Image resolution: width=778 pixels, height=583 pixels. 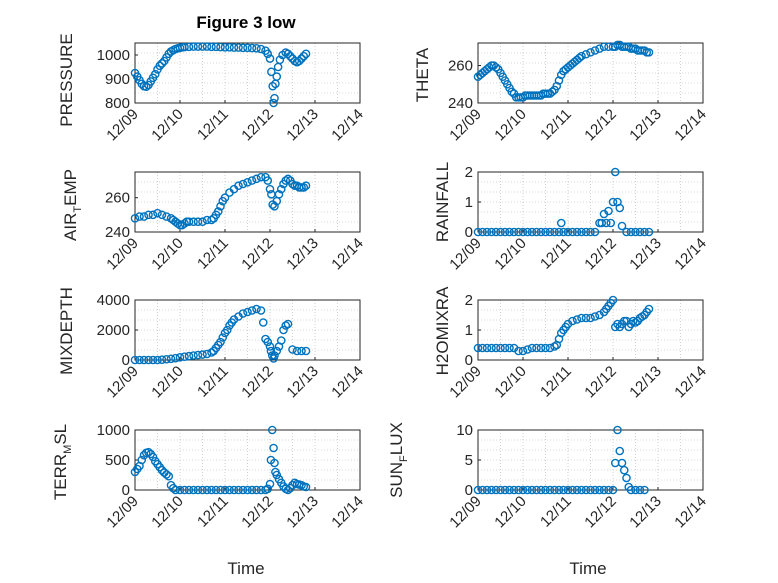 I want to click on ylabel-pressure: PRESSURE, so click(x=66, y=80).